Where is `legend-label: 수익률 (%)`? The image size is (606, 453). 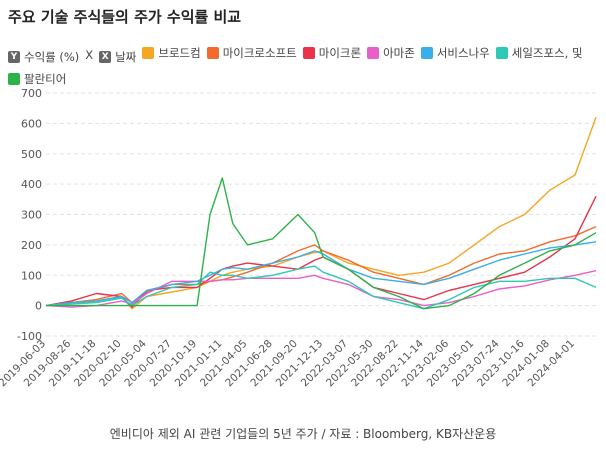
legend-label: 수익률 (%) is located at coordinates (52, 57).